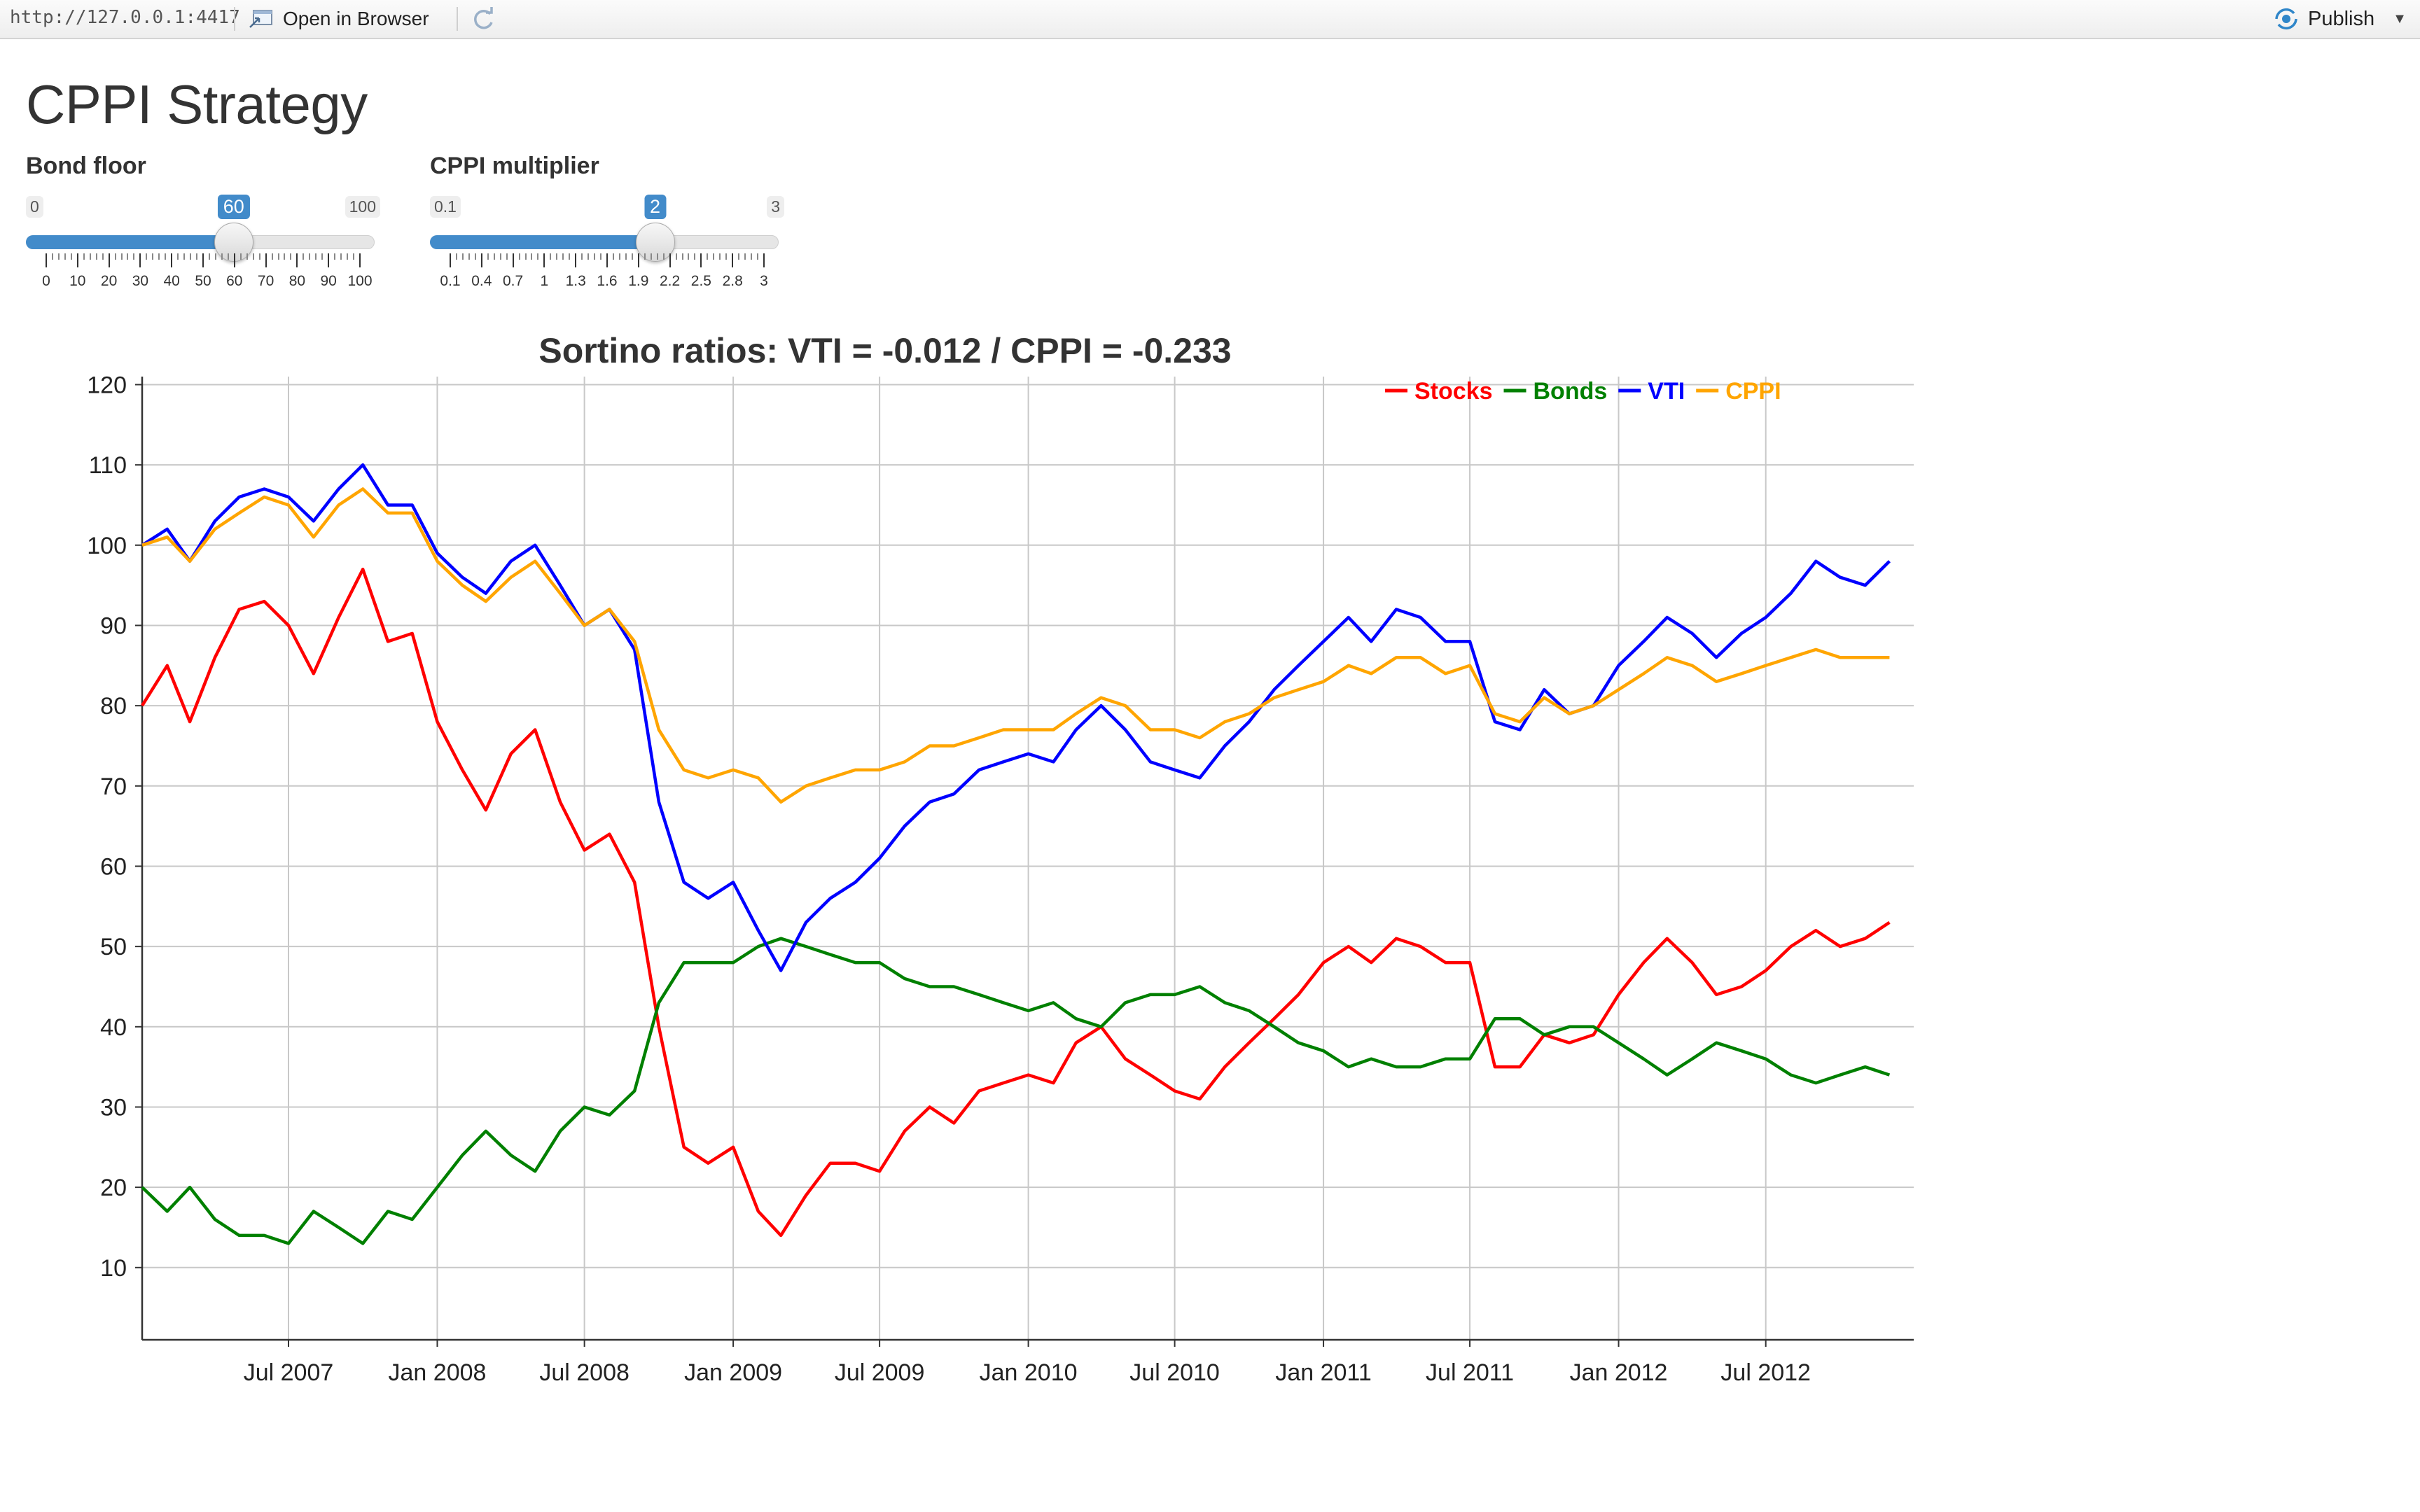 This screenshot has width=2420, height=1512. What do you see at coordinates (514, 166) in the screenshot?
I see `cppi-multiplier-label: CPPI multiplier` at bounding box center [514, 166].